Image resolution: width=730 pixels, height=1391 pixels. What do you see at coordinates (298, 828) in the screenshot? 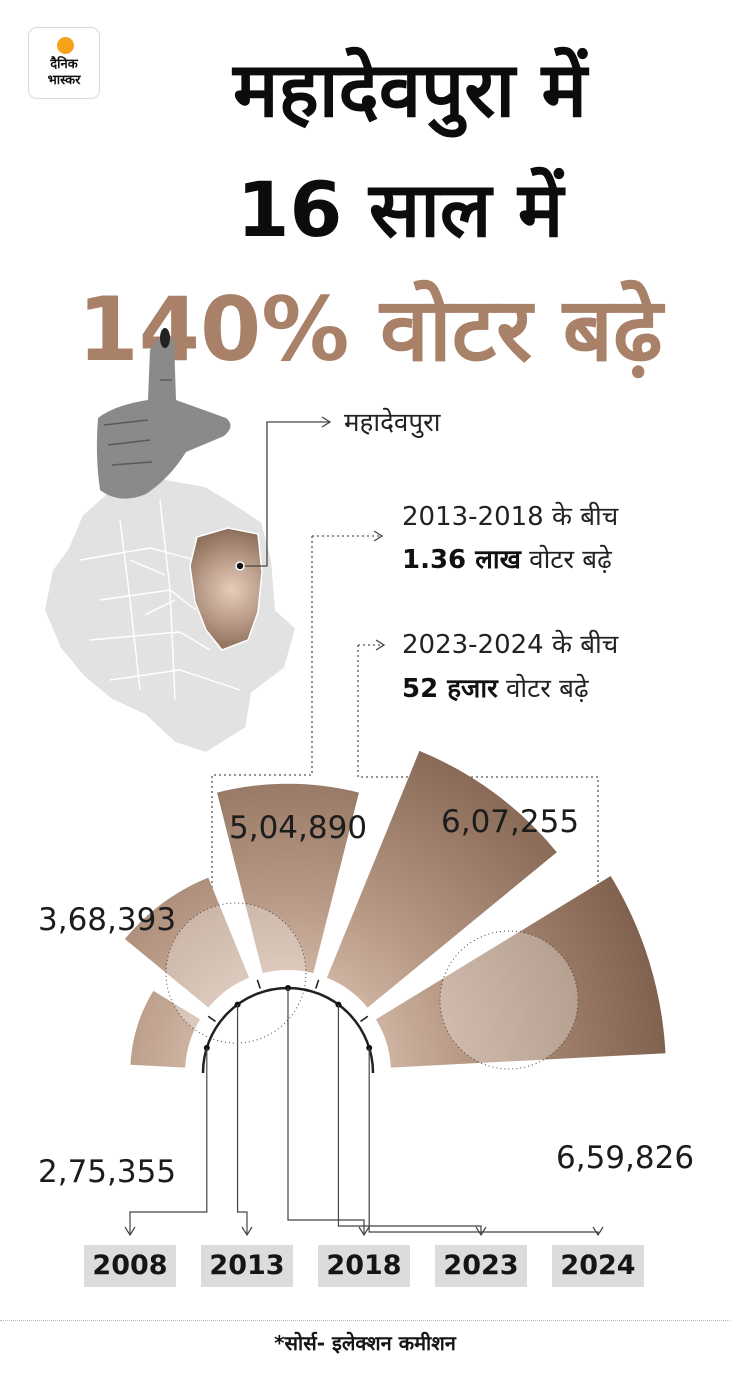
I see `value-label-2018: 5,04,890` at bounding box center [298, 828].